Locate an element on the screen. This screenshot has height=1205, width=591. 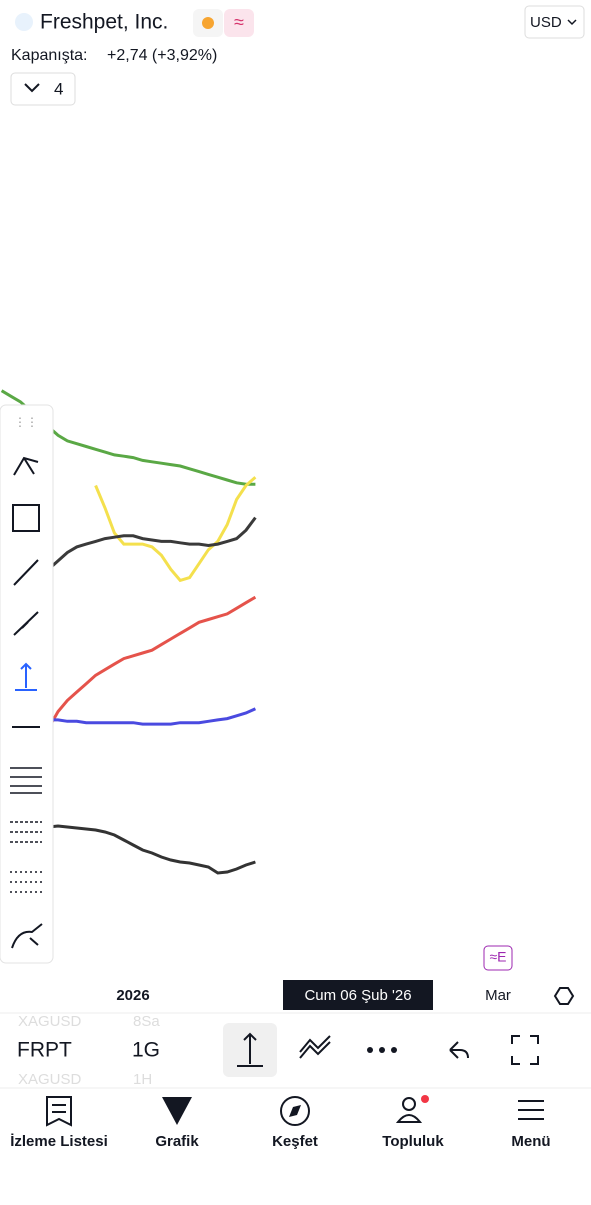
undo-icon is located at coordinates (459, 1050).